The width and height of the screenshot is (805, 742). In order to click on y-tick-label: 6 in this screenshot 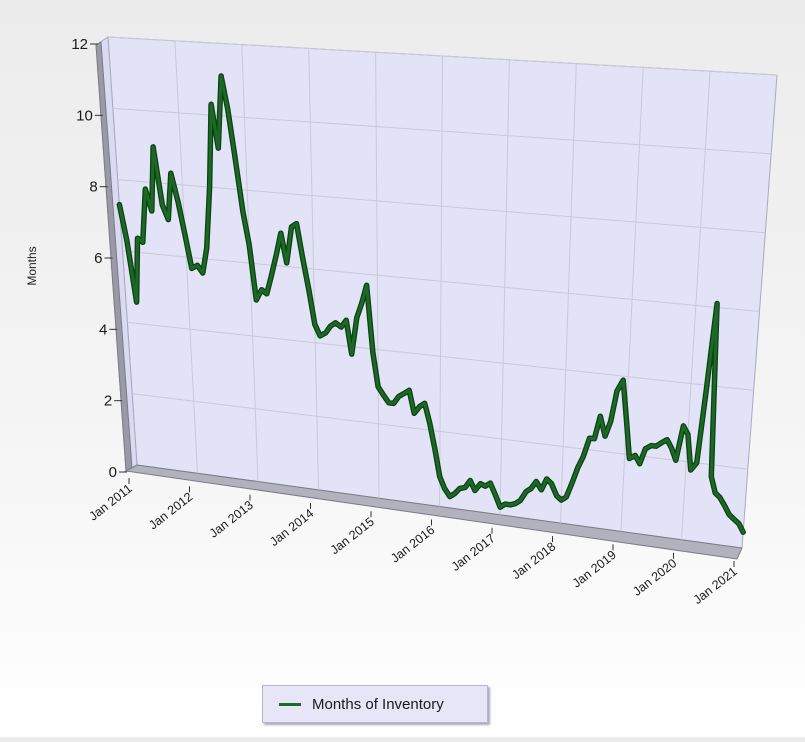, I will do `click(98, 258)`.